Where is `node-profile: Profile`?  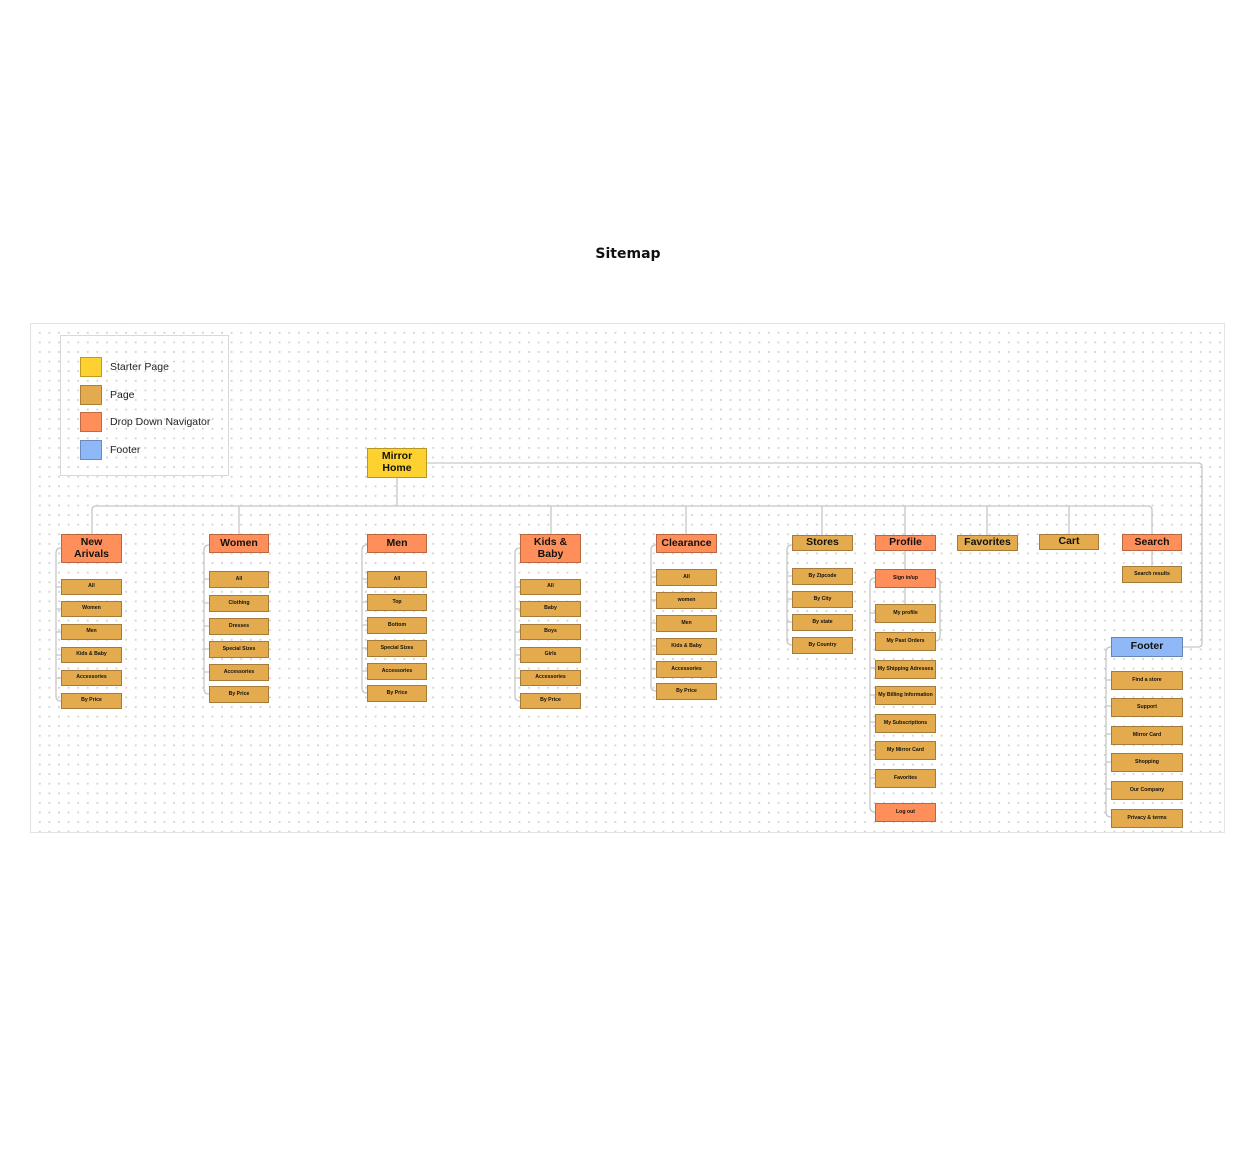 node-profile: Profile is located at coordinates (905, 543).